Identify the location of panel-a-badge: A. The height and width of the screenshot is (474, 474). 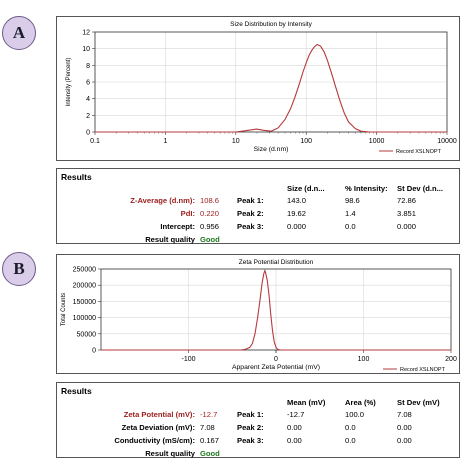
(19, 33).